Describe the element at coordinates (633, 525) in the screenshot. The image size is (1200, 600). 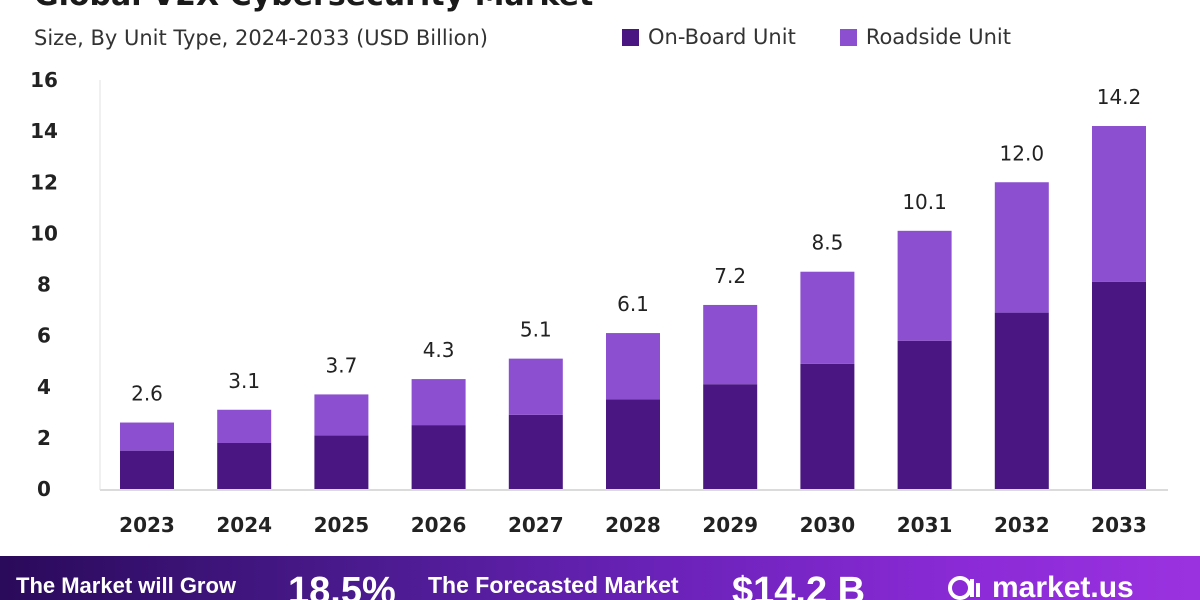
I see `x-tick-label: 2028` at that location.